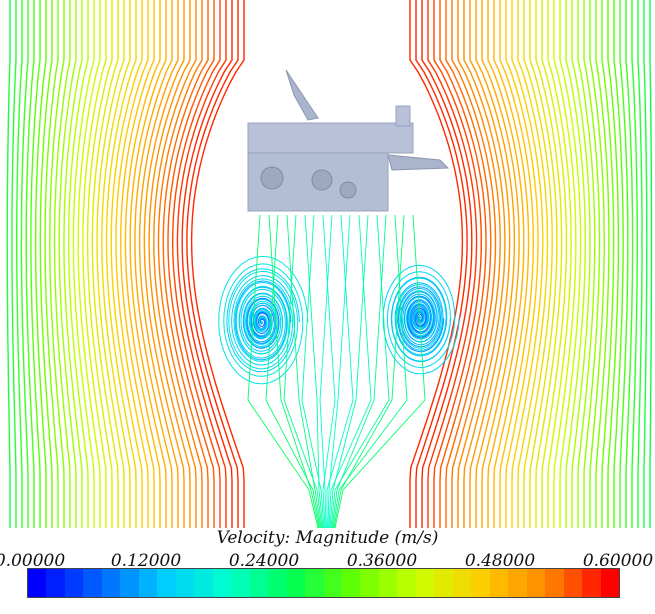 The image size is (655, 614). Describe the element at coordinates (264, 561) in the screenshot. I see `colorbar-tick-label: 0.24000` at that location.